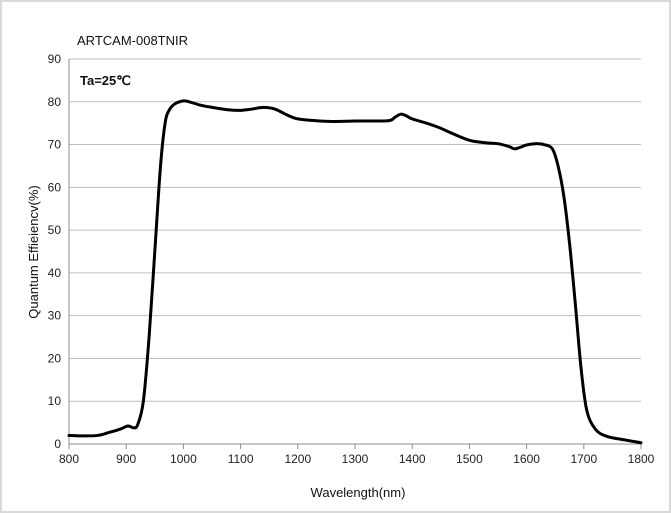 The height and width of the screenshot is (513, 671). Describe the element at coordinates (57, 444) in the screenshot. I see `y-tick-label: 0` at that location.